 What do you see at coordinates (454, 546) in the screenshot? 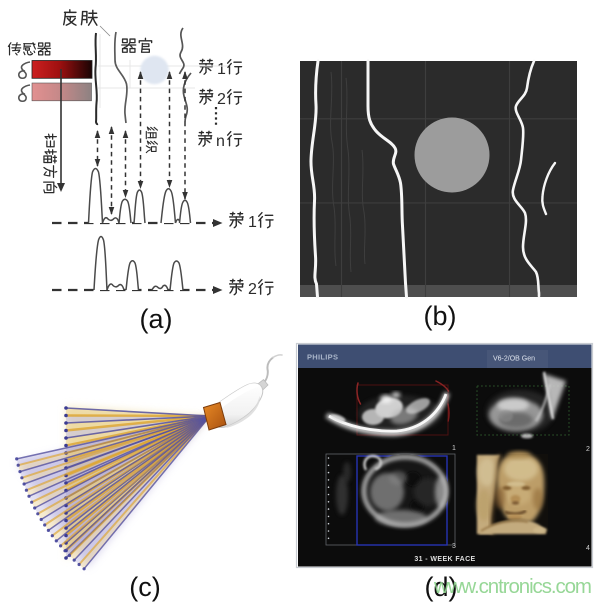
I see `svg-text: 3` at bounding box center [454, 546].